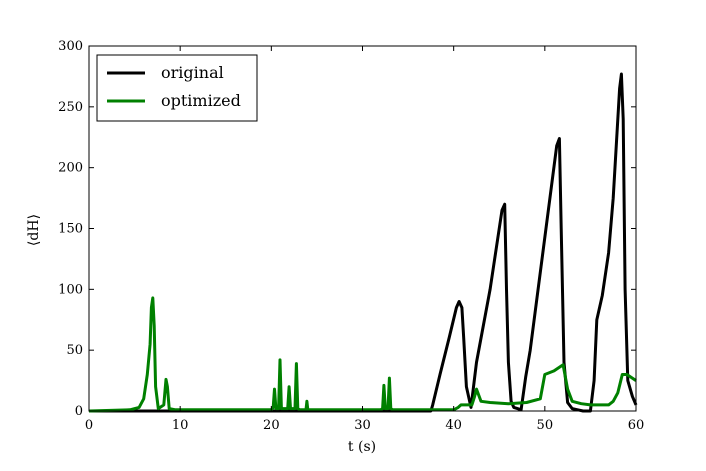 This screenshot has width=706, height=471. What do you see at coordinates (70, 289) in the screenshot?
I see `y-tick-label: 100` at bounding box center [70, 289].